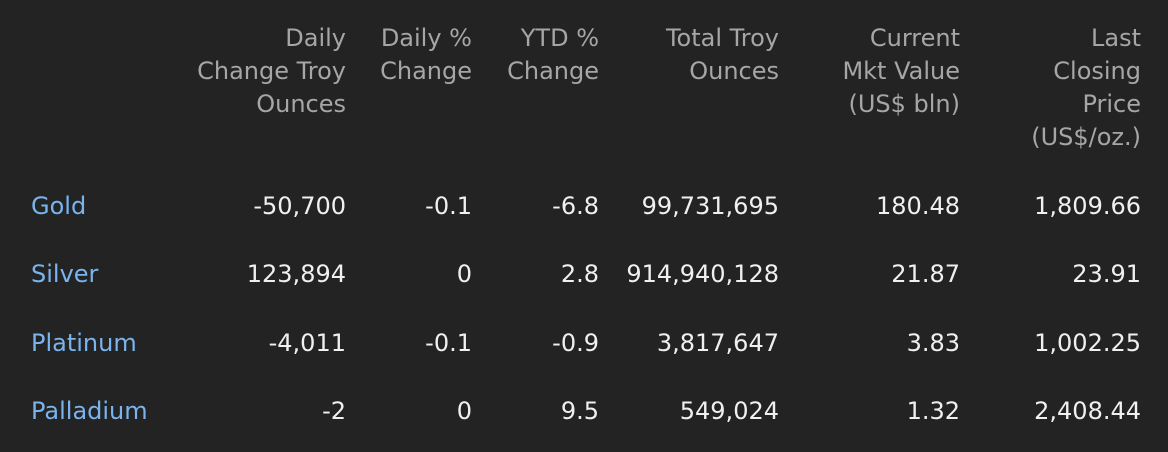 The image size is (1168, 452). I want to click on daily-change-cell: -50,700, so click(299, 206).